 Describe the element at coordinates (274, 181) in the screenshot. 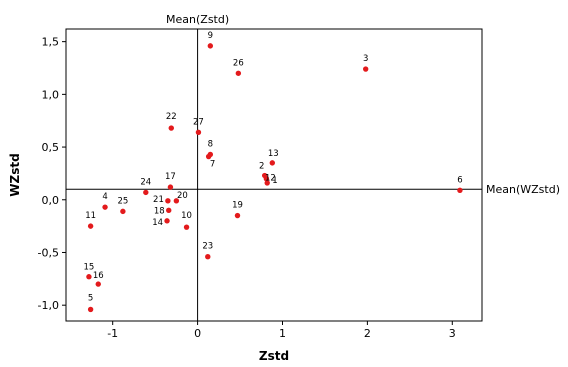

I see `point-label: 1` at that location.